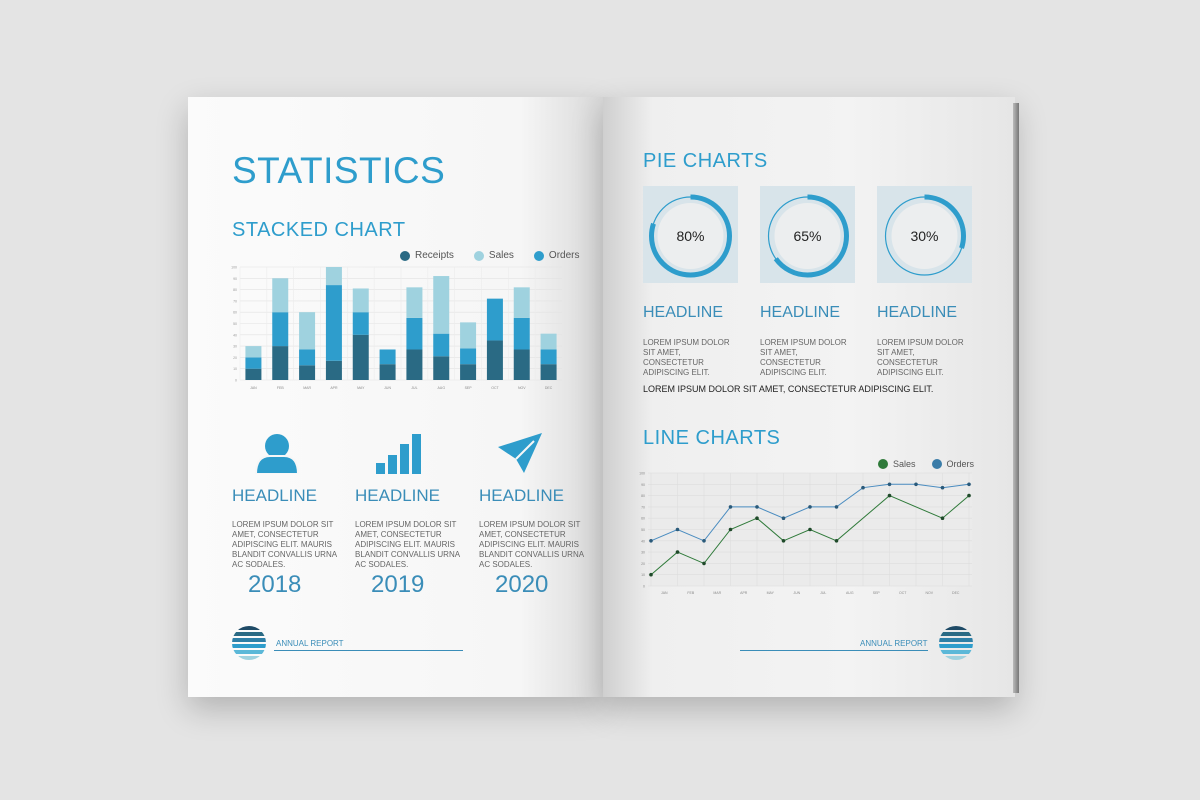 The image size is (1200, 800). I want to click on pie-chart-card: 65%, so click(807, 234).